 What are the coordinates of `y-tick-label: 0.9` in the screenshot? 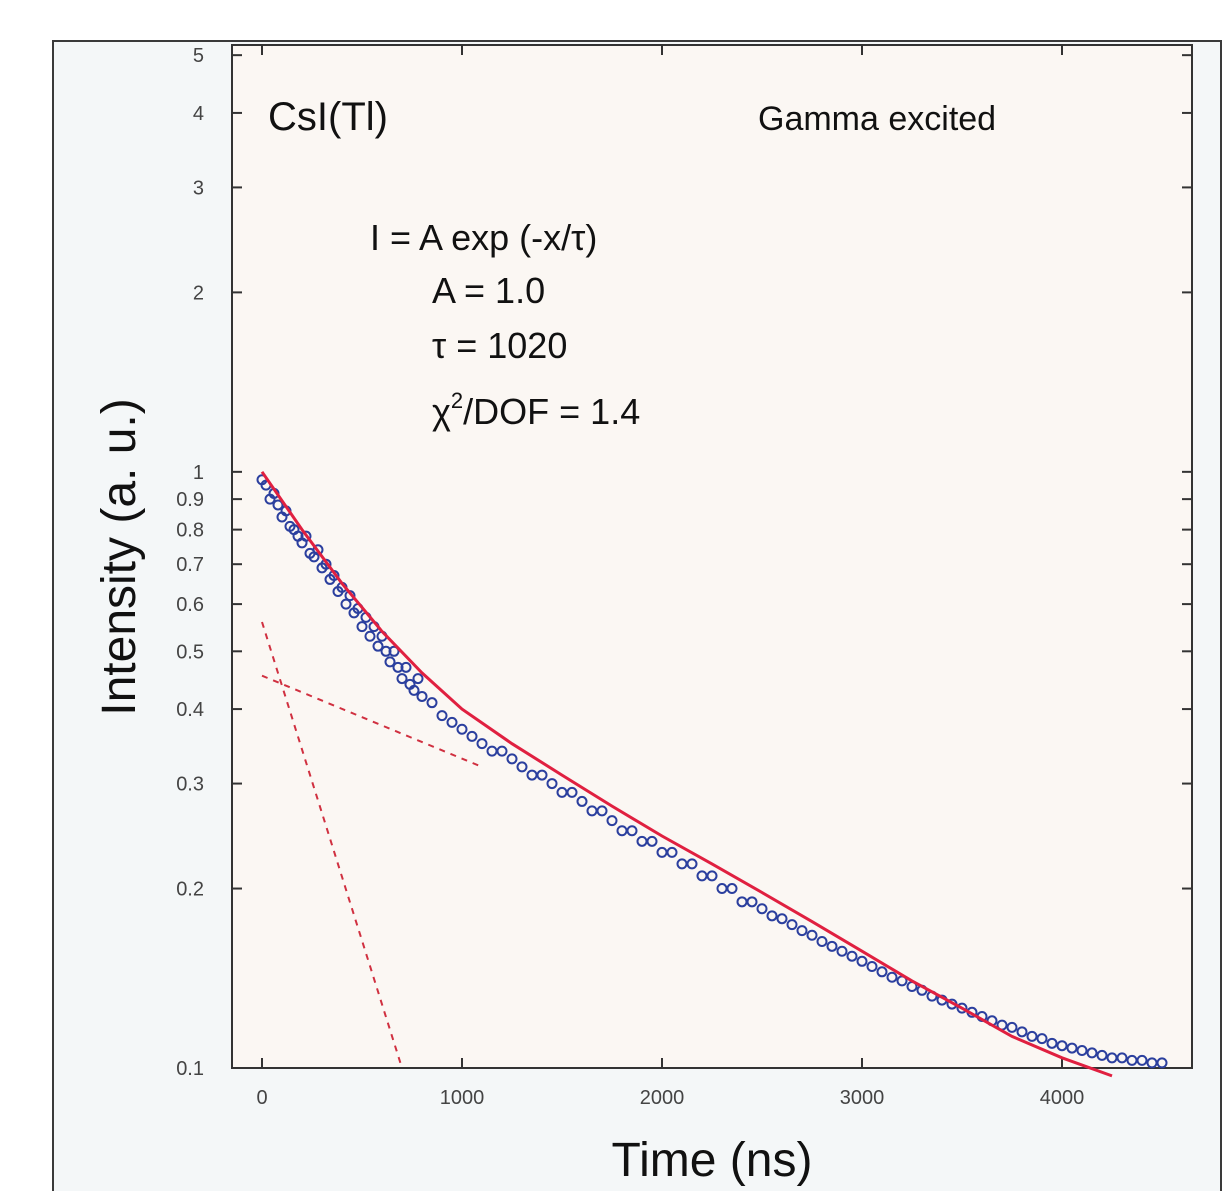 It's located at (190, 500).